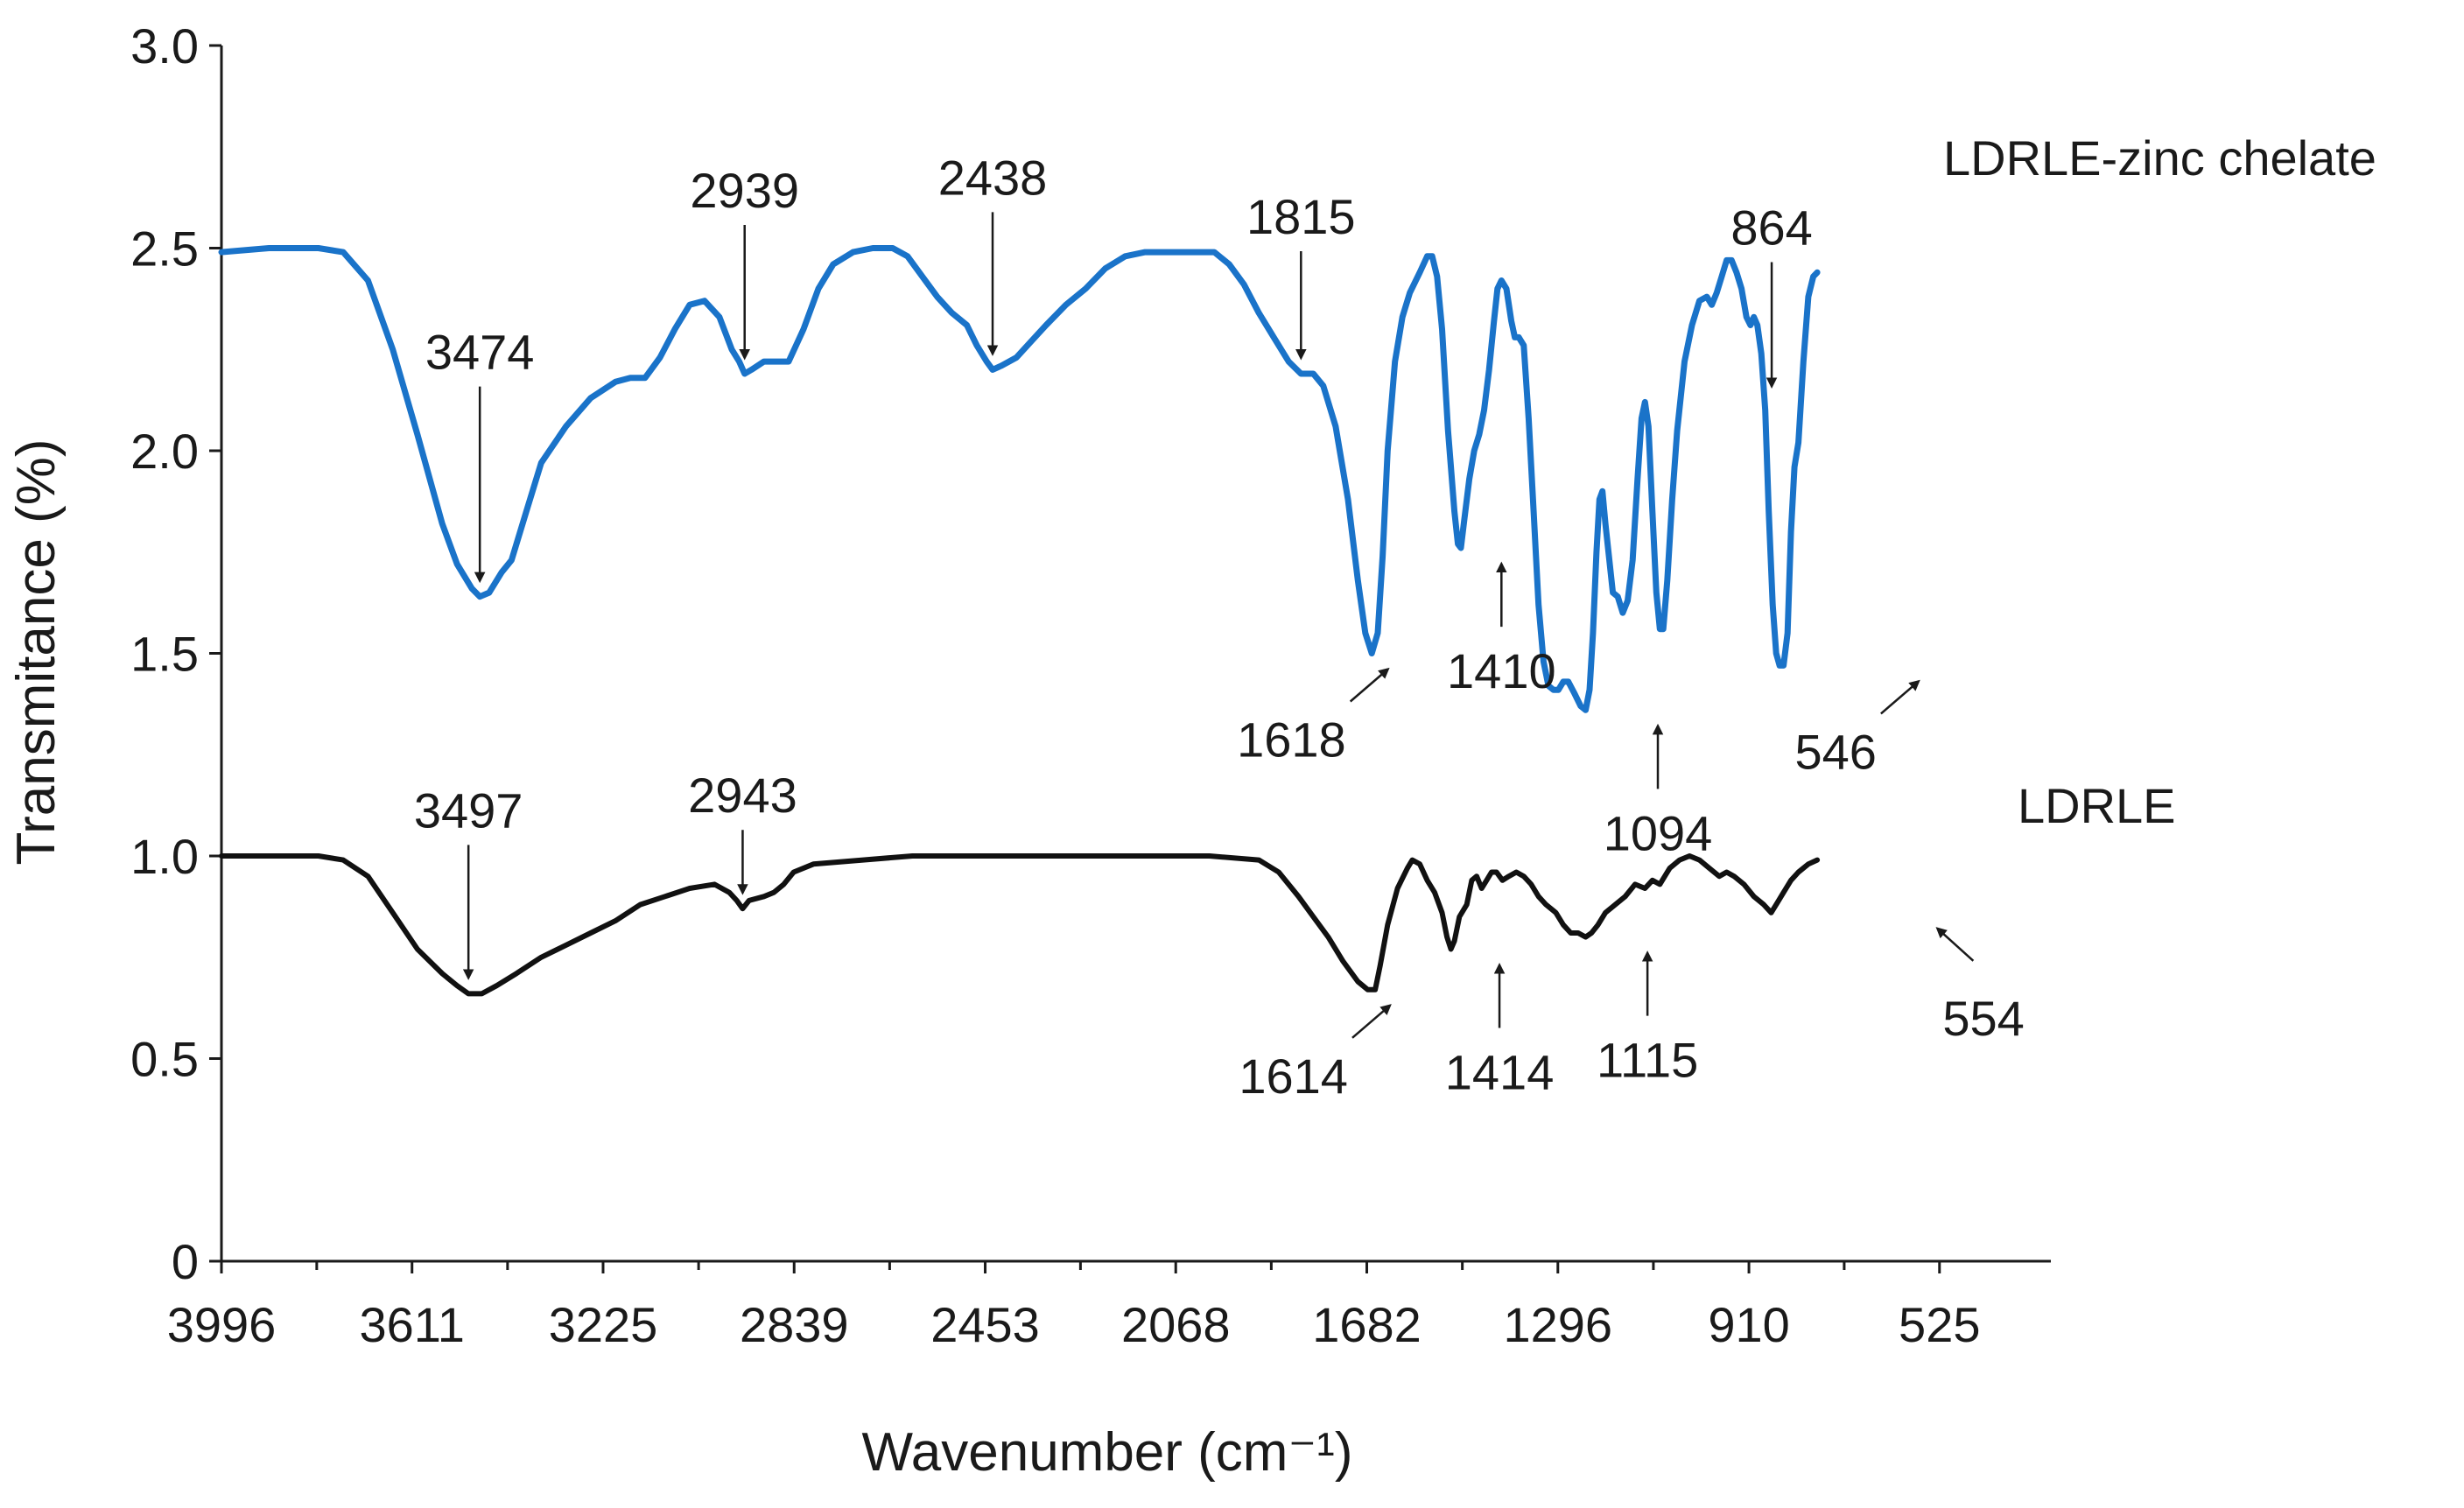 This screenshot has height=1508, width=2464. Describe the element at coordinates (2159, 158) in the screenshot. I see `series-label-zinc: LDRLE-zinc chelate` at that location.